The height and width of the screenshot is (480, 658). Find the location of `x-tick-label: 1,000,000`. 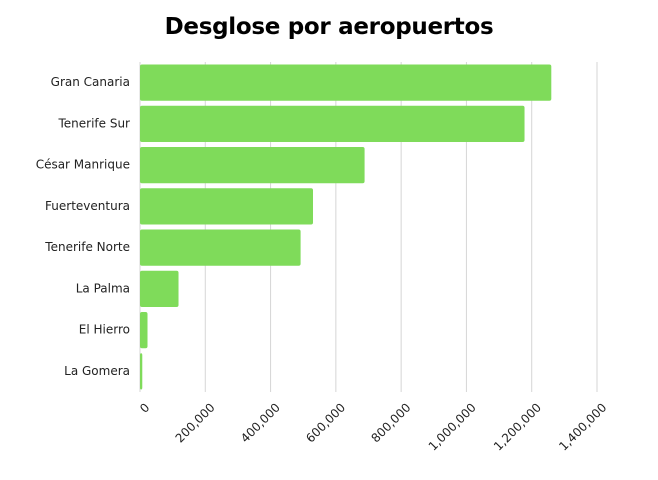

x-tick-label: 1,000,000 is located at coordinates (452, 426).